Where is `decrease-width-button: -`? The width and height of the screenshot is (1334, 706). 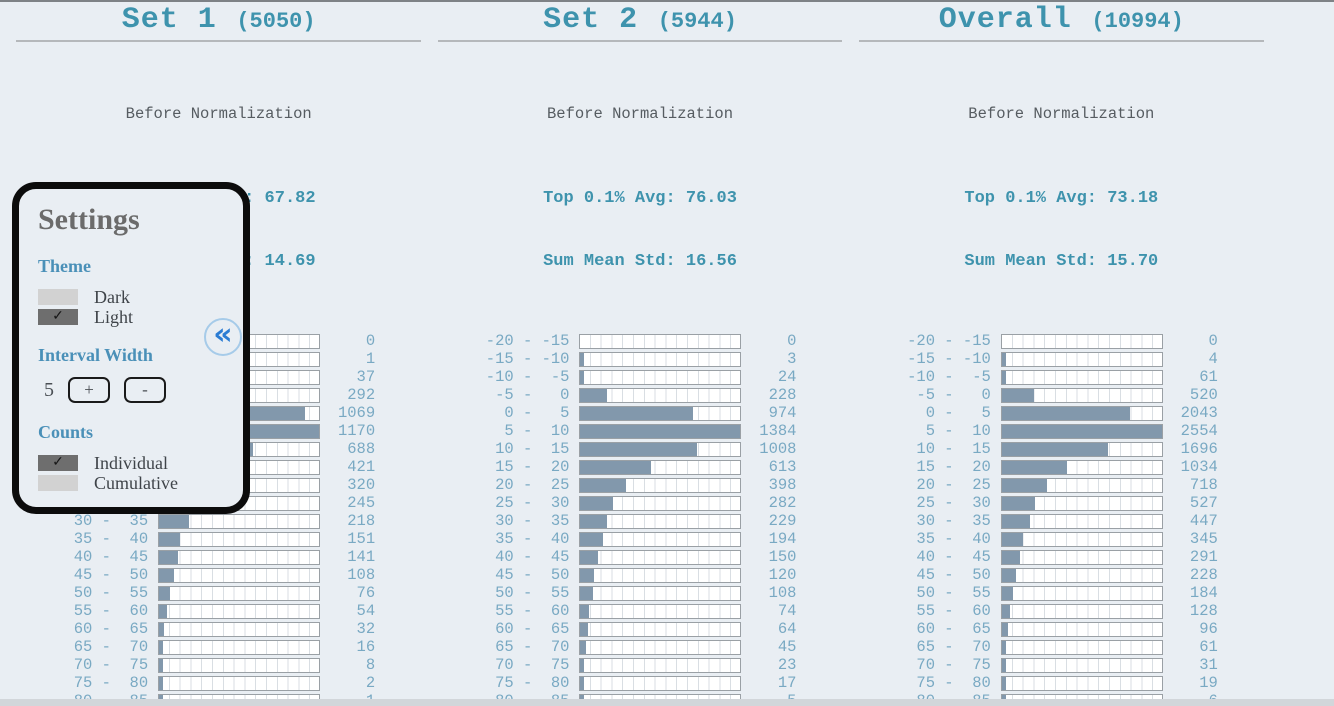
decrease-width-button: - is located at coordinates (145, 390).